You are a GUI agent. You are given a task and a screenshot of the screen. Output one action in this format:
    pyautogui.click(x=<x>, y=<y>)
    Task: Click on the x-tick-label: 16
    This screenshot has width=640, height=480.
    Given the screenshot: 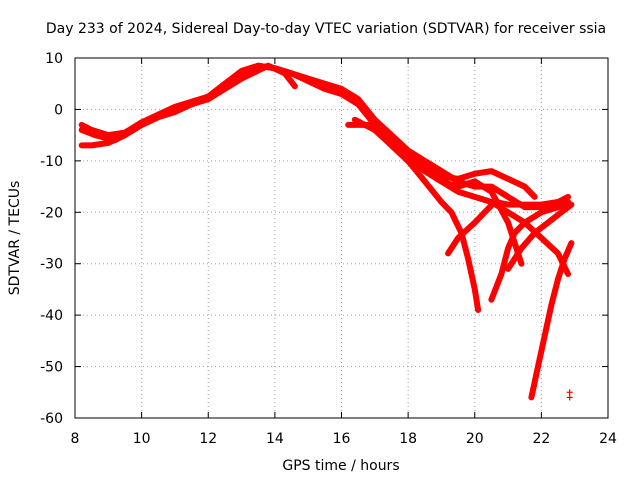 What is the action you would take?
    pyautogui.click(x=342, y=439)
    